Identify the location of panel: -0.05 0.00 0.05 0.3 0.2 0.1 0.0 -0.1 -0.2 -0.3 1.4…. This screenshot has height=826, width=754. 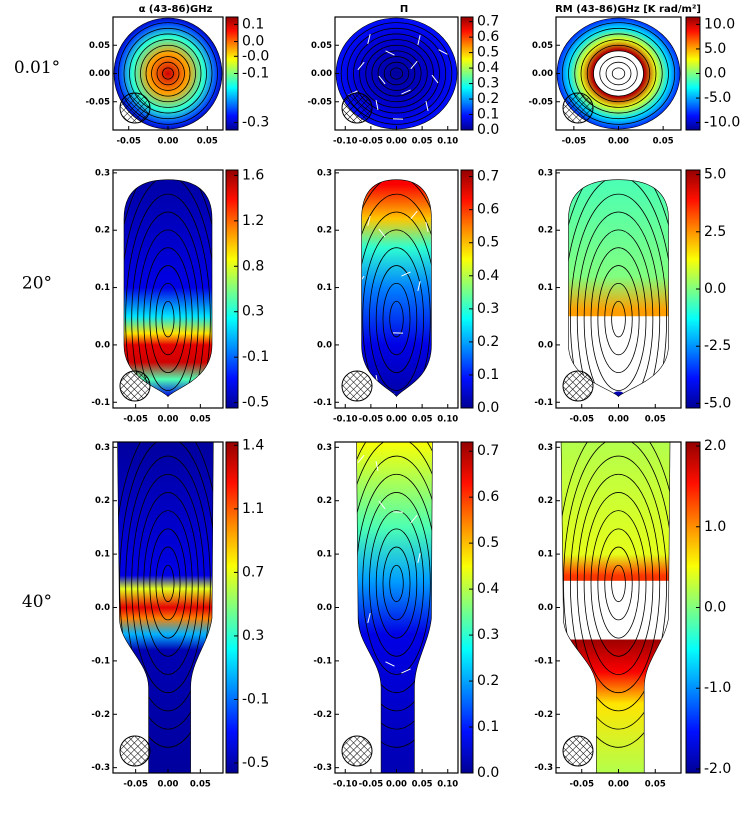
(180, 613).